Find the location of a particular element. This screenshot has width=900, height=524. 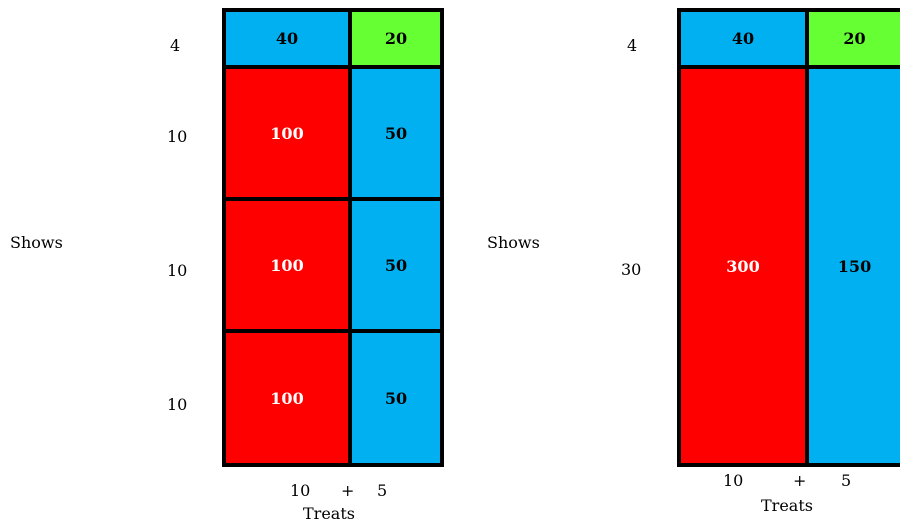

left-cell-r3c2: 50 is located at coordinates (396, 265).